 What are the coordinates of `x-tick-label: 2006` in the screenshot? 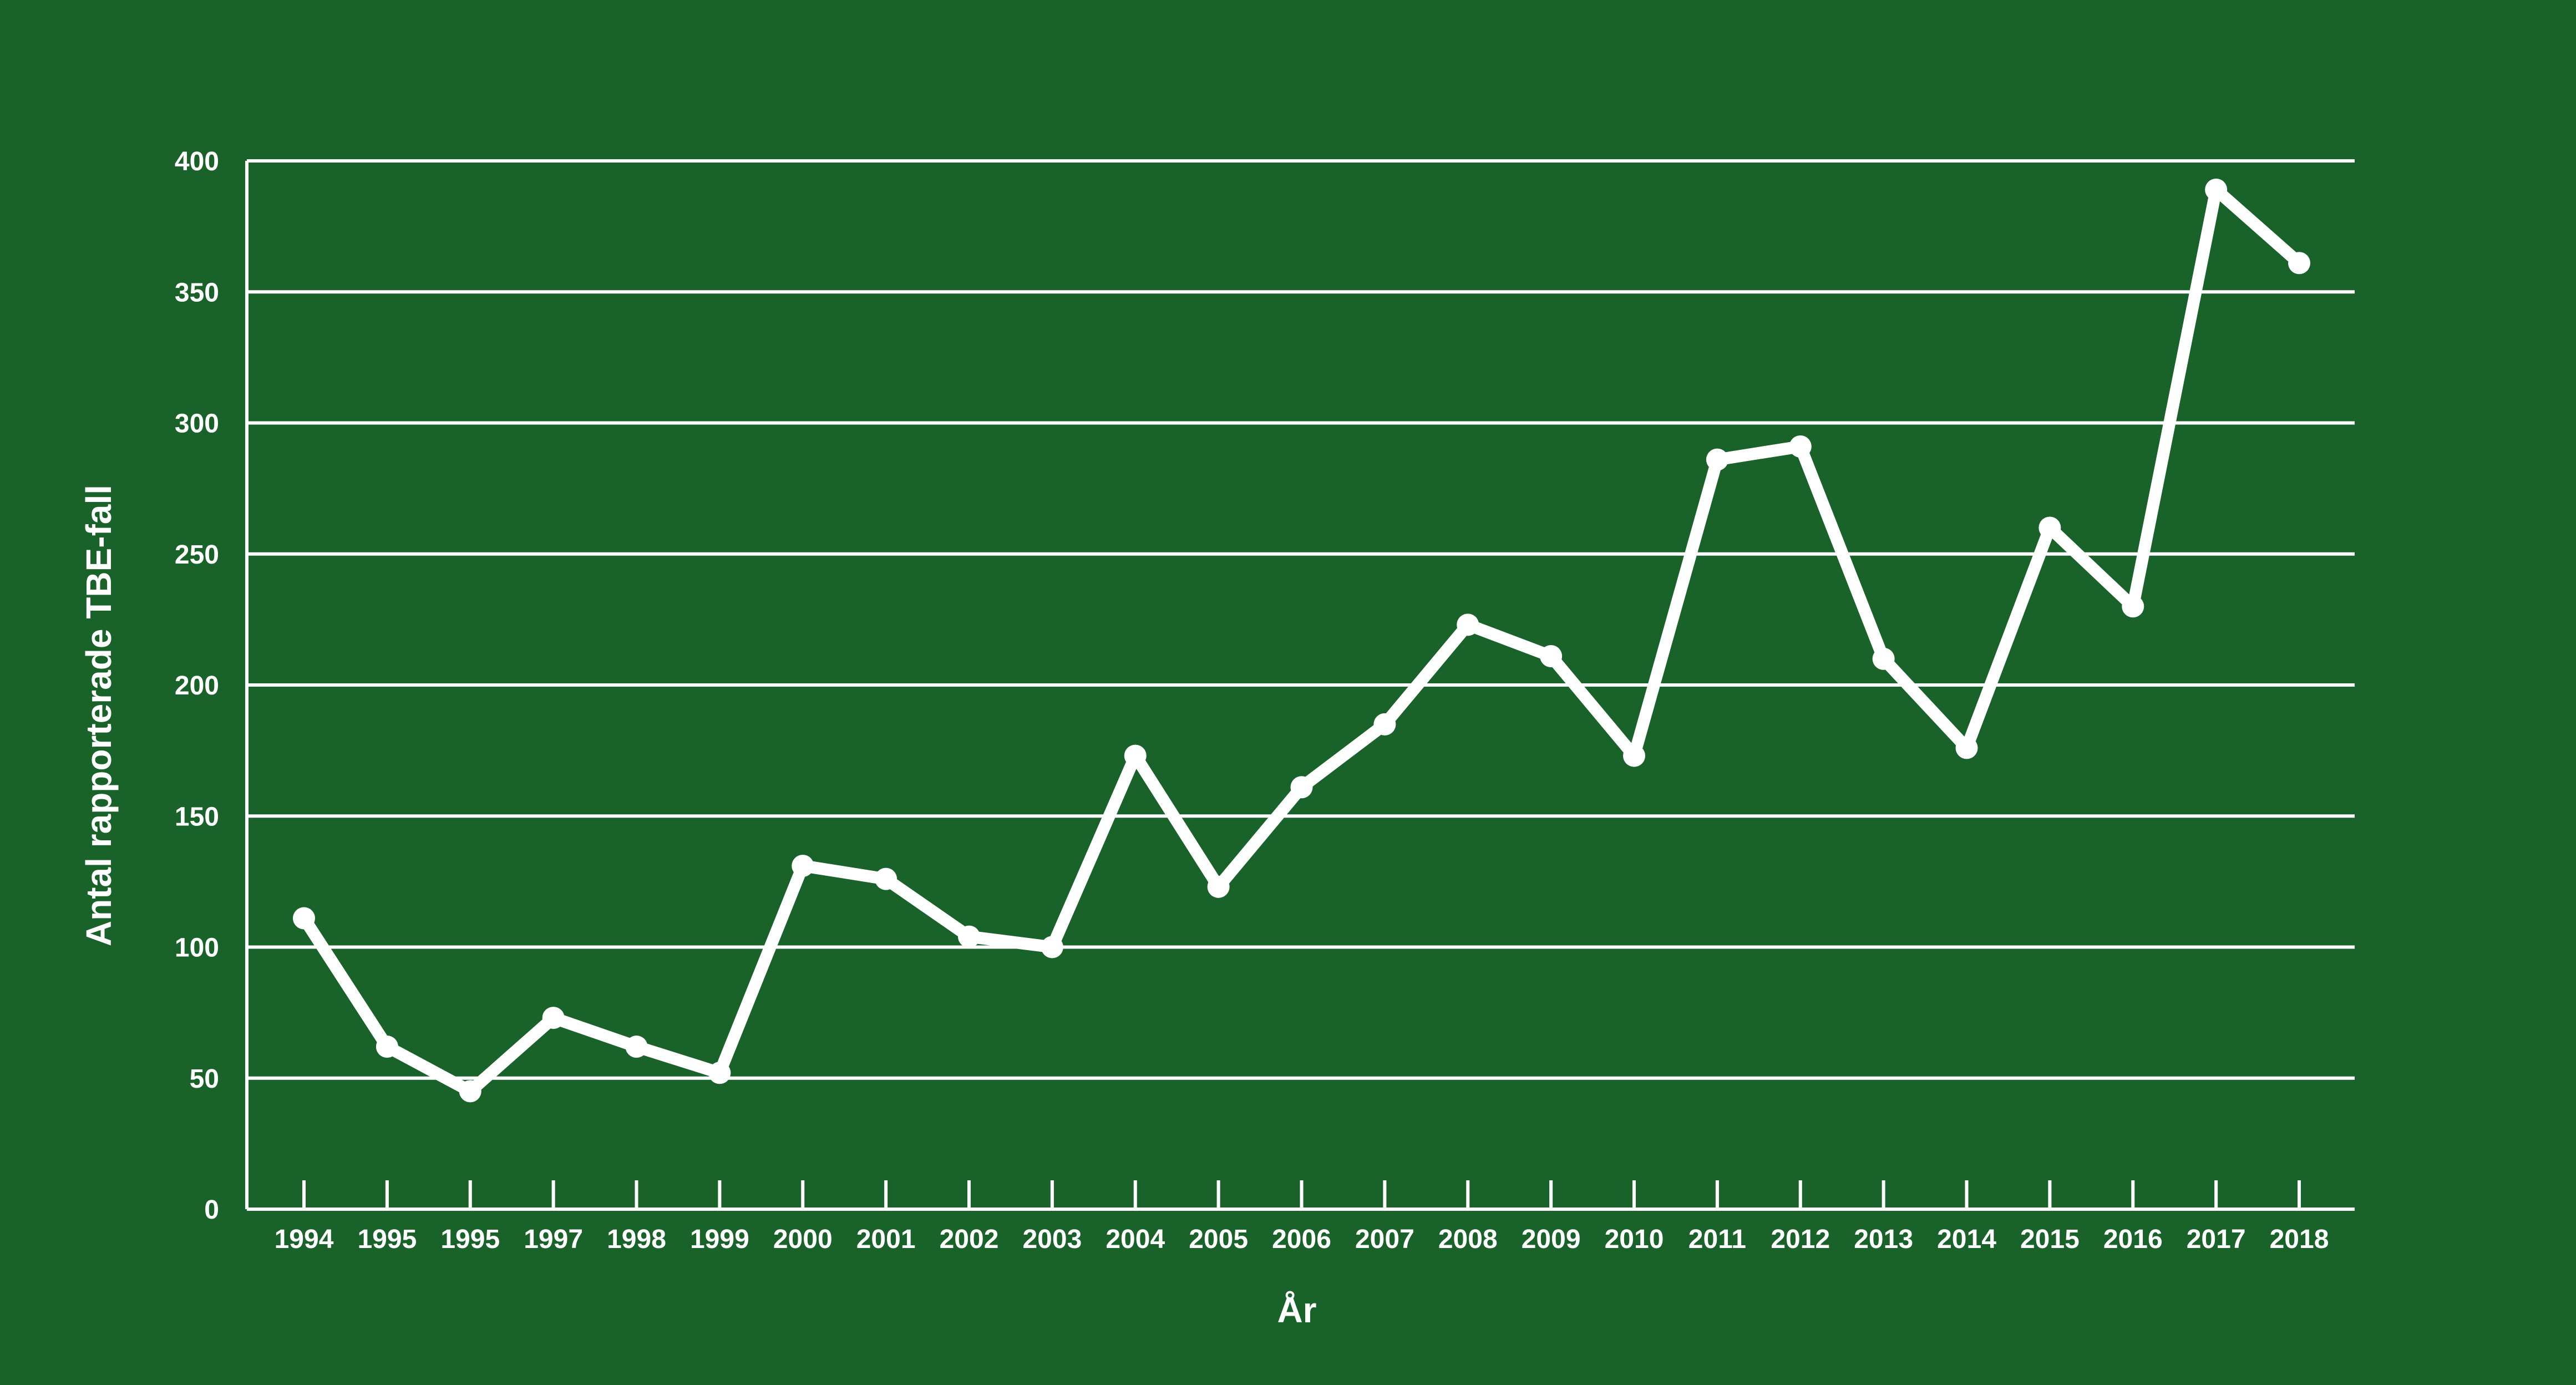 It's located at (1301, 1239).